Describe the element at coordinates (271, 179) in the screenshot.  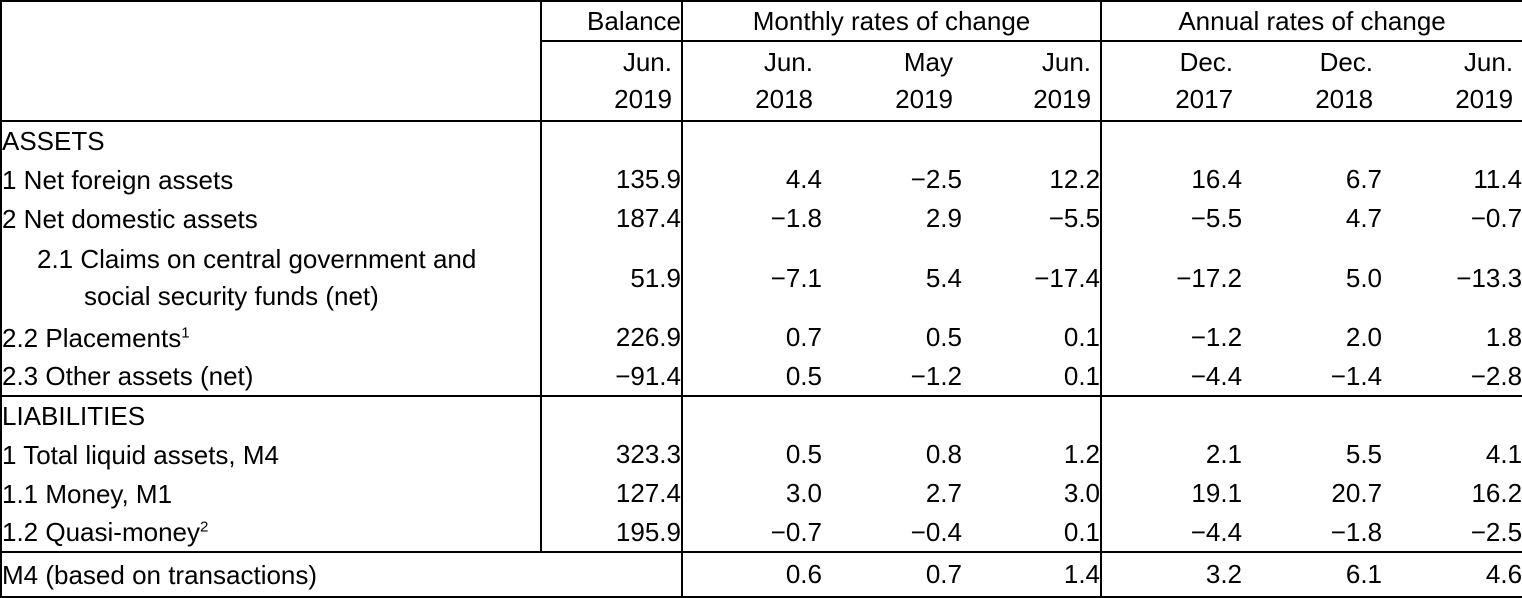
I see `row-label: 1 Net foreign assets` at that location.